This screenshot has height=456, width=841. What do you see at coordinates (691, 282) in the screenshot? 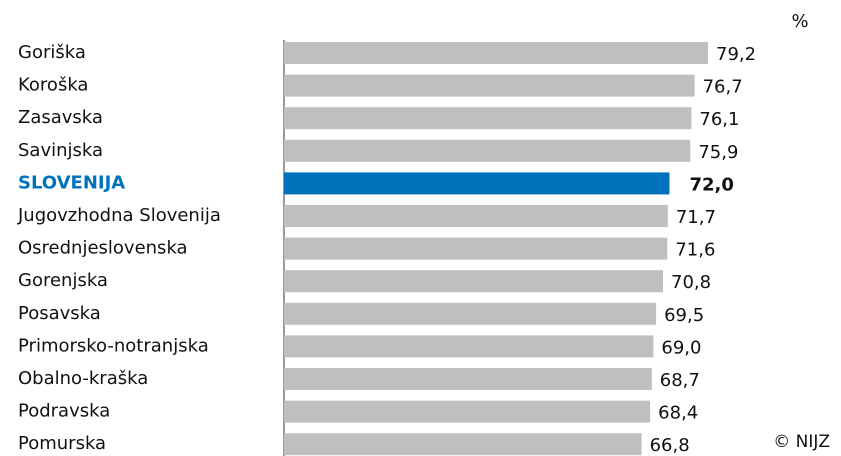
I see `value-label: 70,8` at bounding box center [691, 282].